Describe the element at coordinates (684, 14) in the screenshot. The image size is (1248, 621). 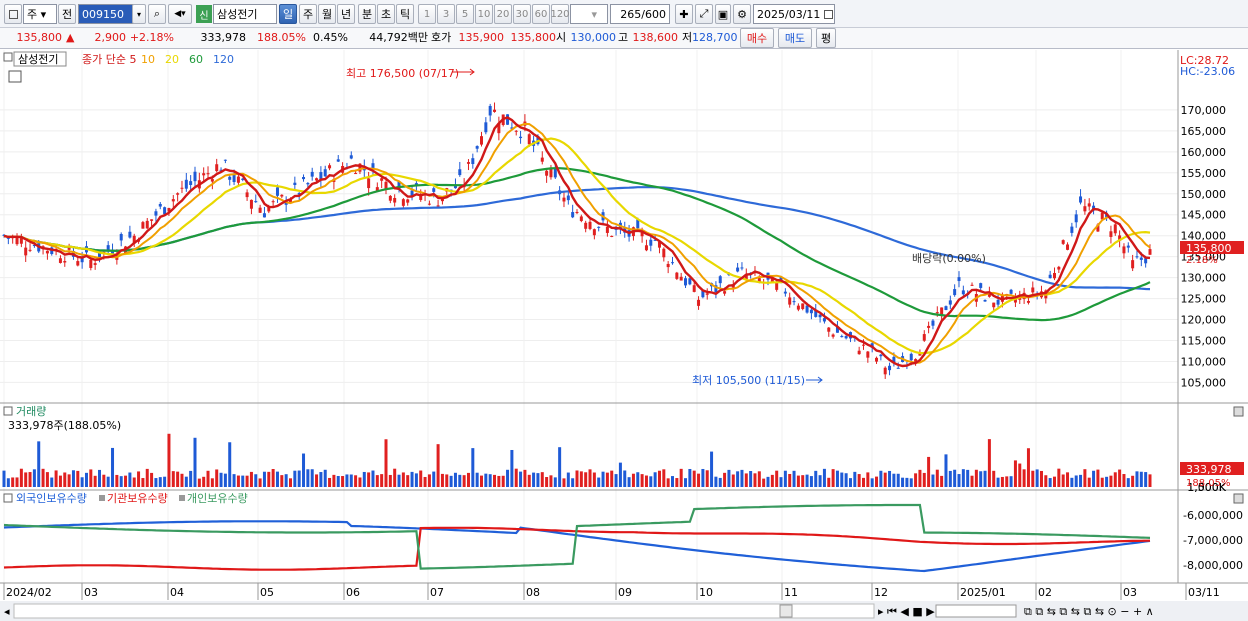
I see `crosshair-icon: ✚` at that location.